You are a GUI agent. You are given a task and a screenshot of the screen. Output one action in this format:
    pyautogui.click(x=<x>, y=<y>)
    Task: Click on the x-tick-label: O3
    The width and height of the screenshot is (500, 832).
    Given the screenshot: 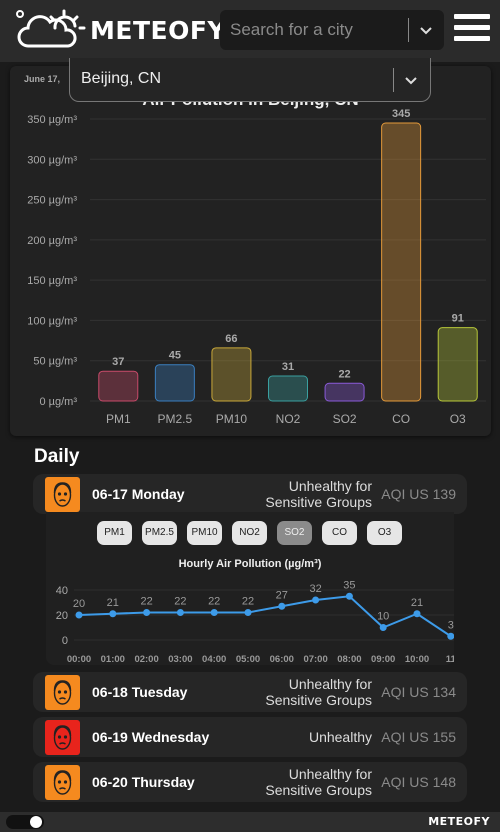 What is the action you would take?
    pyautogui.click(x=458, y=419)
    